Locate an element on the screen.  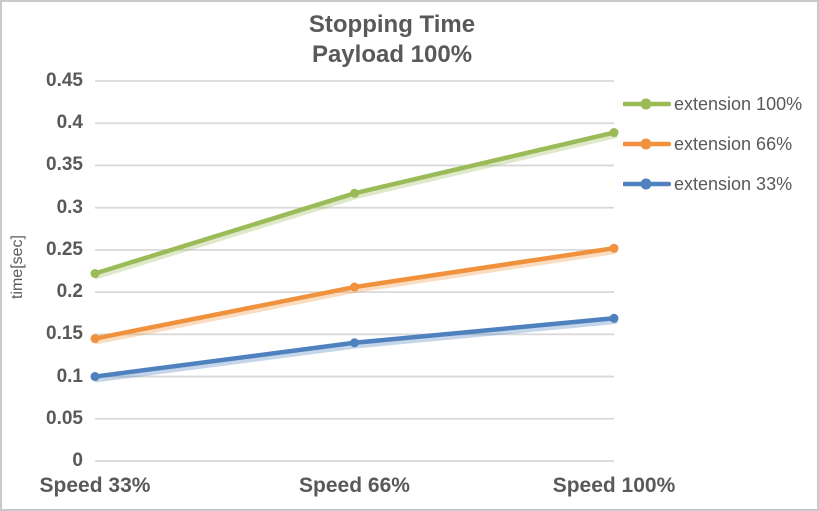
y-tick-label: 0.35 is located at coordinates (64, 165).